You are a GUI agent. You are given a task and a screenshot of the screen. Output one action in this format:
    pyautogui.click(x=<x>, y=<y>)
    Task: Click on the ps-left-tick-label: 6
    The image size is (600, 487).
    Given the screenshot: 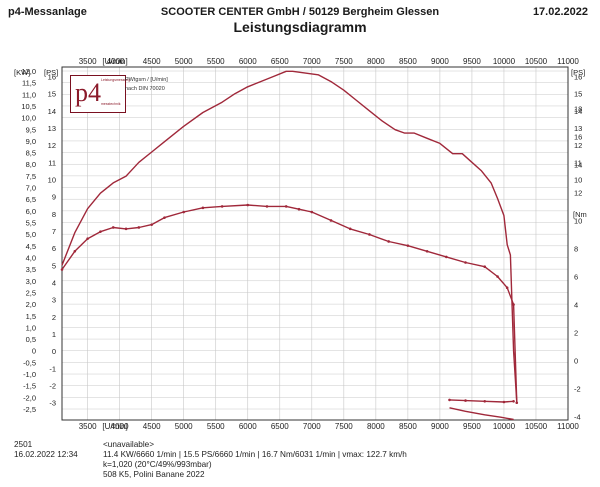 What is the action you would take?
    pyautogui.click(x=54, y=248)
    